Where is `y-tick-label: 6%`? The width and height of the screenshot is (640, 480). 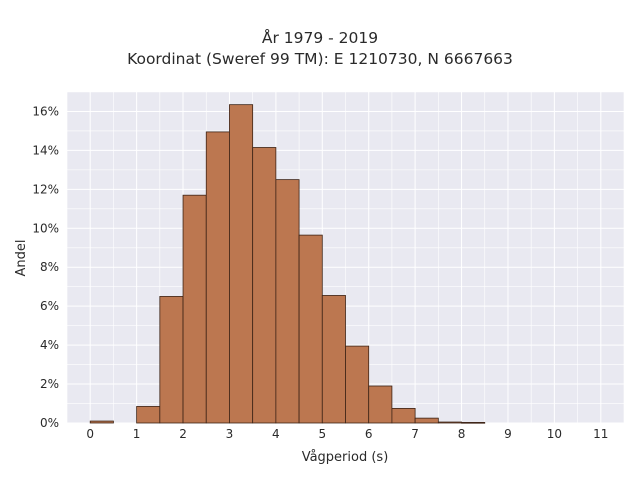 y-tick-label: 6% is located at coordinates (49, 306).